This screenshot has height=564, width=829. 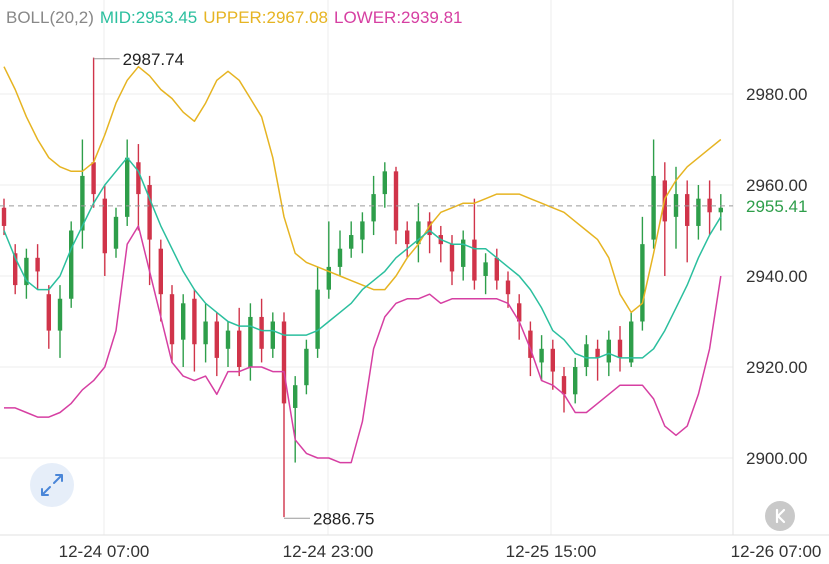 I want to click on low-price-label: 2886.75, so click(x=343, y=518).